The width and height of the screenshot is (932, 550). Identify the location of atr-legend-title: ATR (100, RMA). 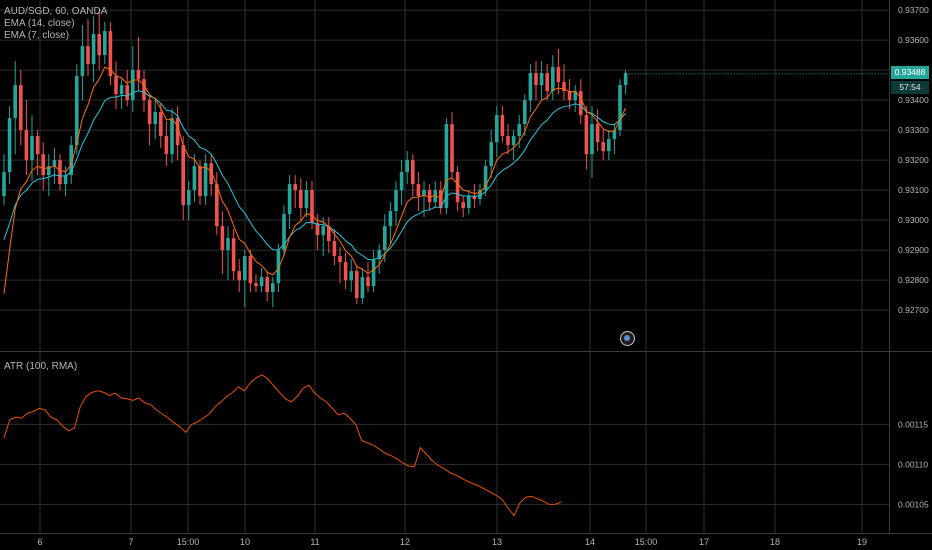
(41, 366).